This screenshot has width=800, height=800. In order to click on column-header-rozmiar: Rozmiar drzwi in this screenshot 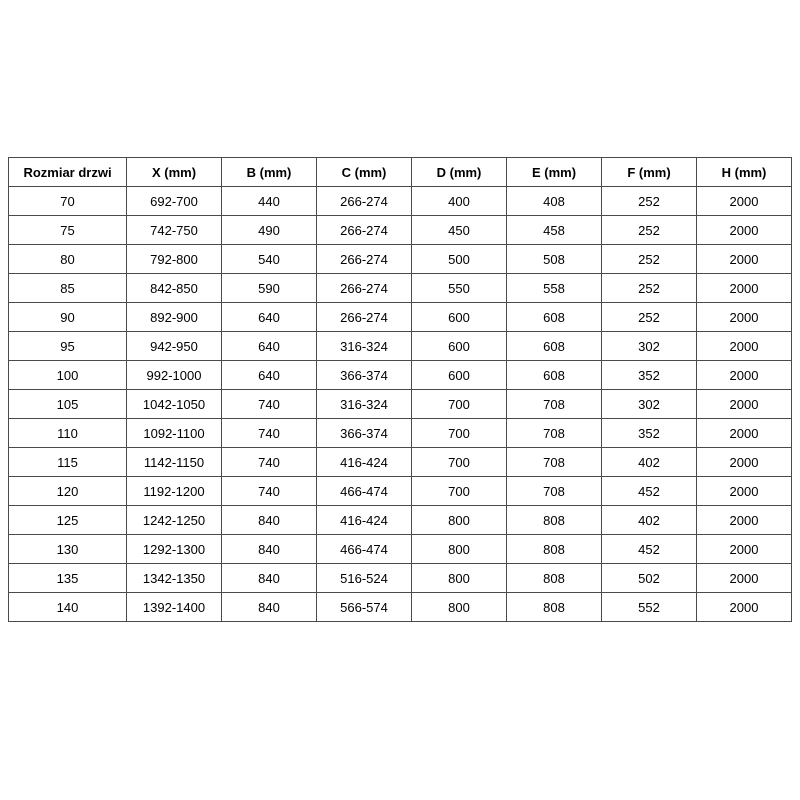, I will do `click(67, 172)`.